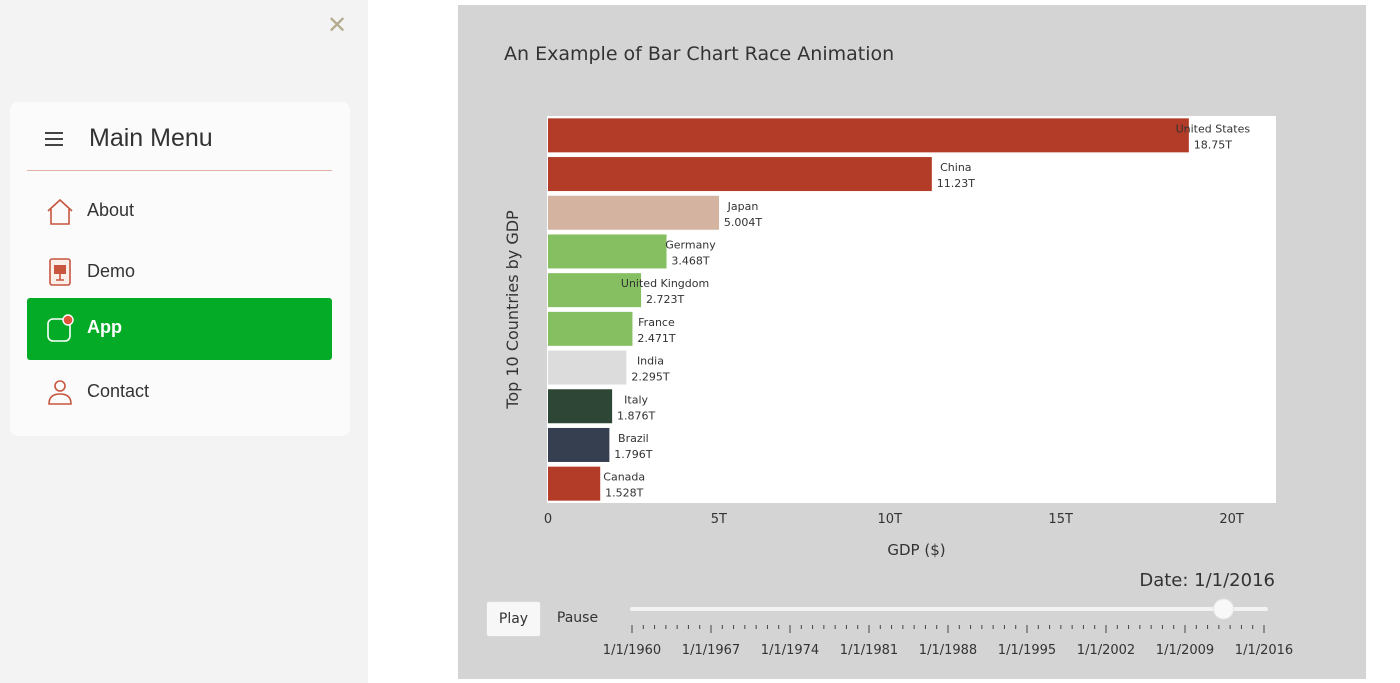  Describe the element at coordinates (1060, 519) in the screenshot. I see `x-tick-label: 15T` at that location.